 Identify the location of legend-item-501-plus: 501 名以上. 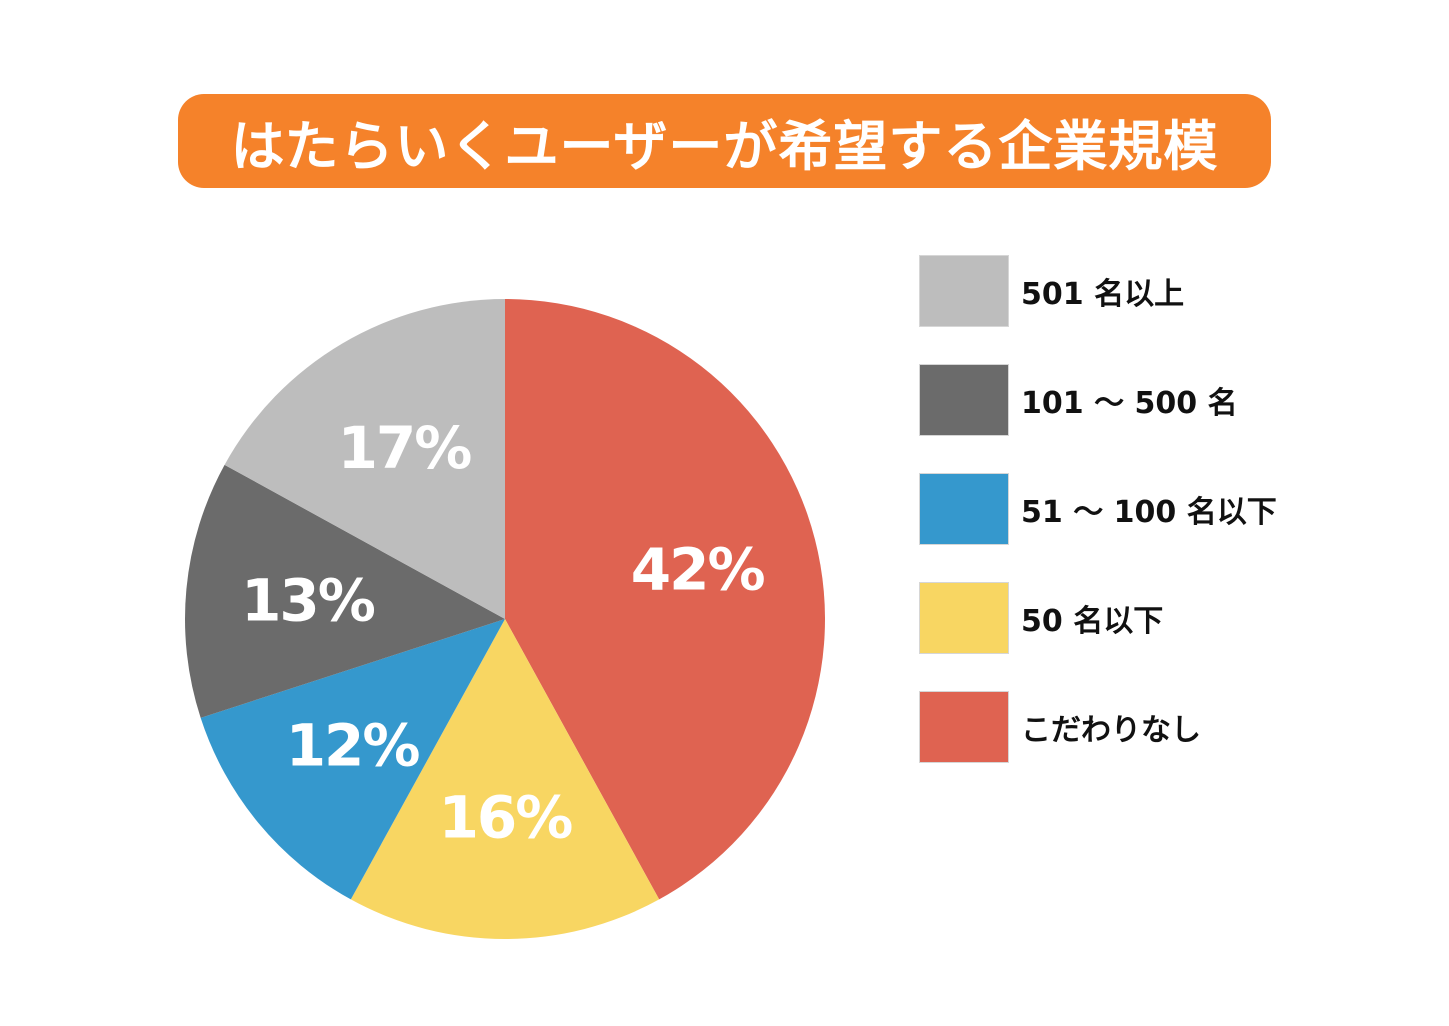
(1159, 291).